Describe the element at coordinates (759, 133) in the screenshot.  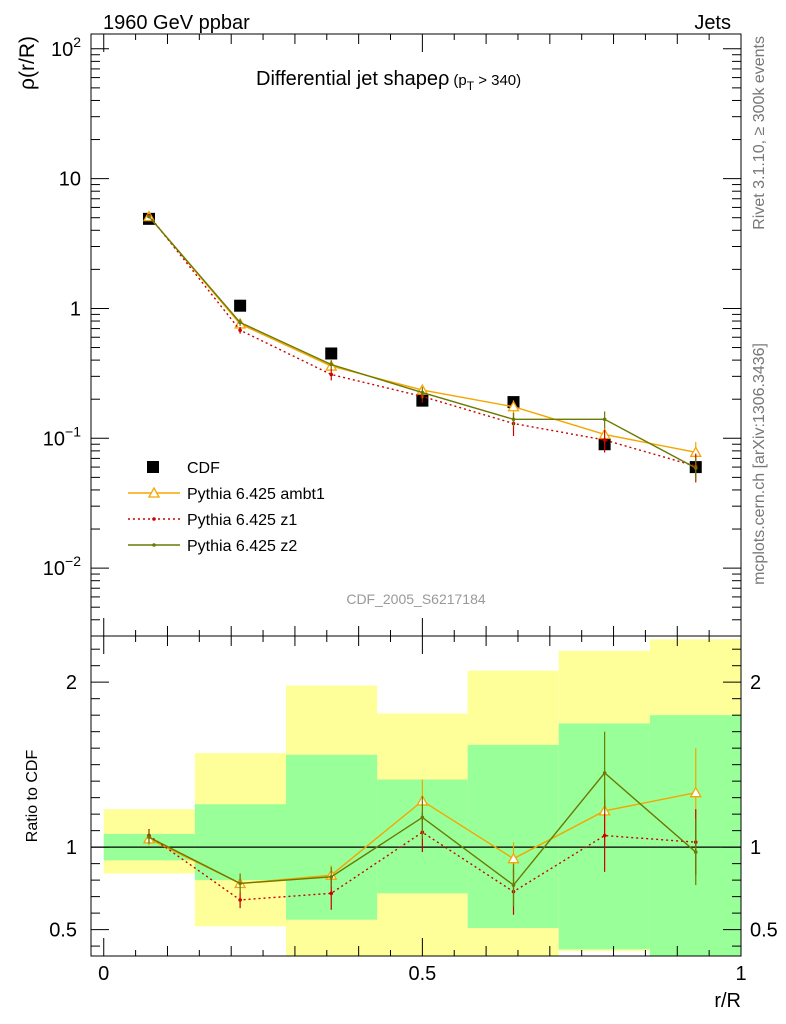
I see `rivet-version-label: Rivet 3.1.10, ≥ 300k events` at that location.